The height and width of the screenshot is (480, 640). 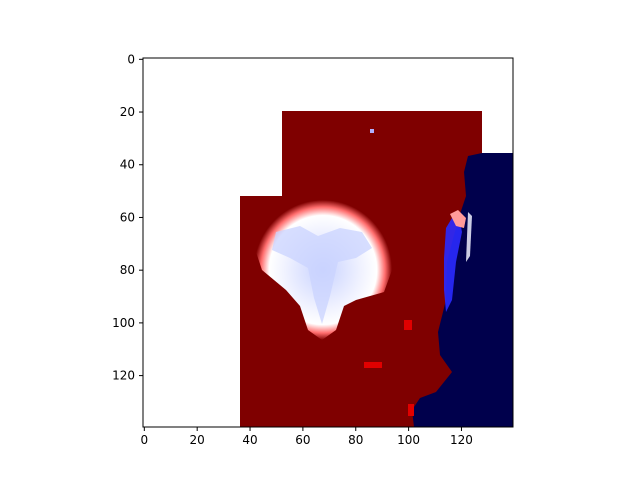 I want to click on boundary-highlight, so click(x=458, y=219).